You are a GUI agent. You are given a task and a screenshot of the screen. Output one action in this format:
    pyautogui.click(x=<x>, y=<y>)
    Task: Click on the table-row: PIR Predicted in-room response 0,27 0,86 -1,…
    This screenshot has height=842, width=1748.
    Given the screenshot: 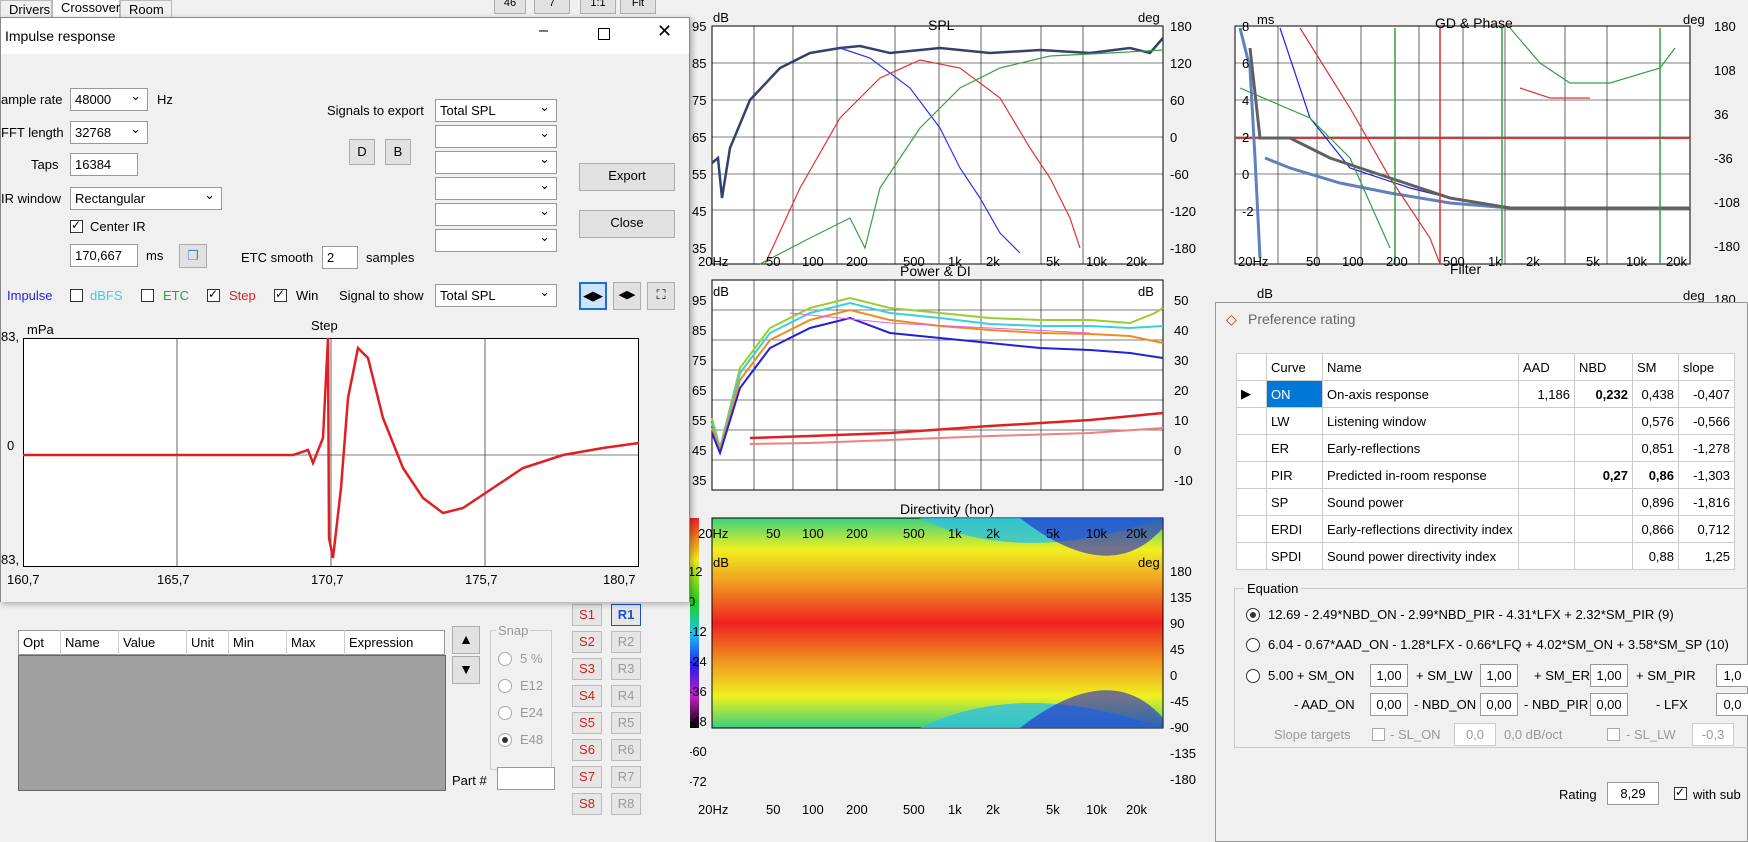 What is the action you would take?
    pyautogui.click(x=1485, y=475)
    